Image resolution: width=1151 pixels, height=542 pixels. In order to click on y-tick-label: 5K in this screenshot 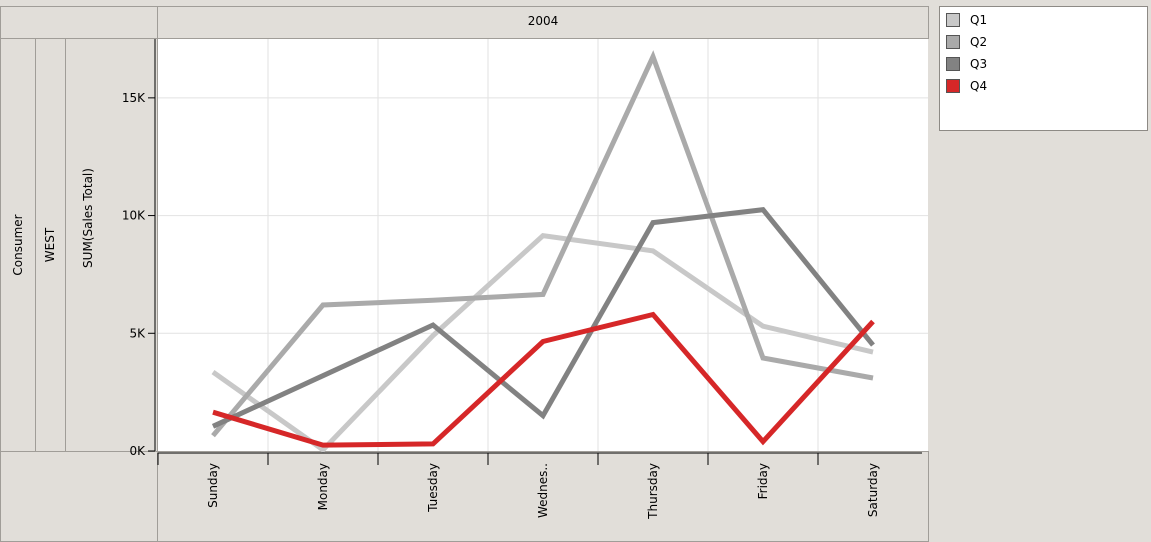, I will do `click(137, 333)`.